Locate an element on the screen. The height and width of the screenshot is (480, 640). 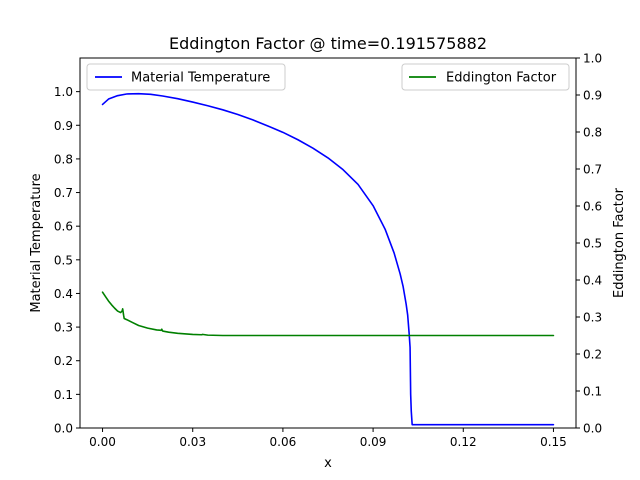
y-axis-right: 0.0 0.1 0.2 0.3 0.4 0.5 0.6 0.7 0.8 0.9 1.0 is located at coordinates (589, 244).